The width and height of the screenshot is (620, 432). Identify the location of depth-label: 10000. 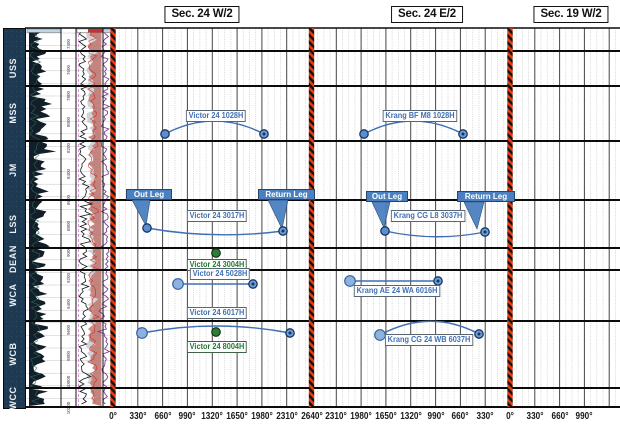
(68, 381).